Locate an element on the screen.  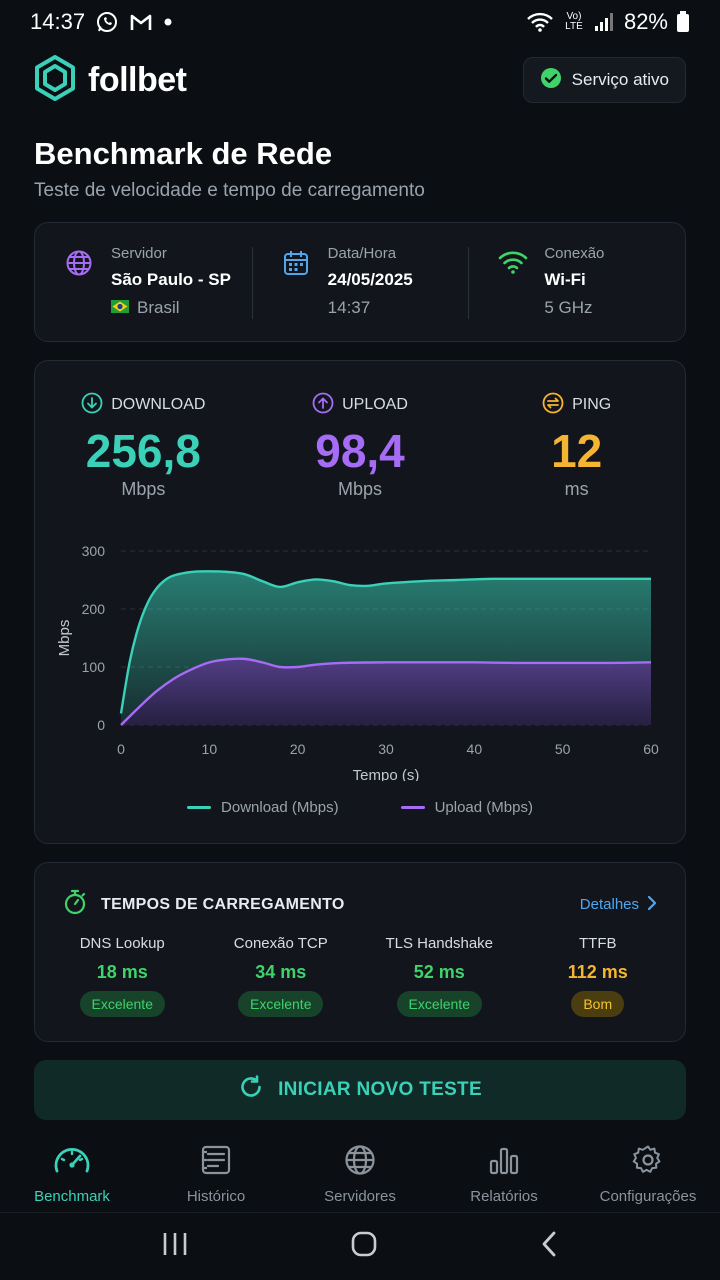
ping-label: PING is located at coordinates (592, 404).